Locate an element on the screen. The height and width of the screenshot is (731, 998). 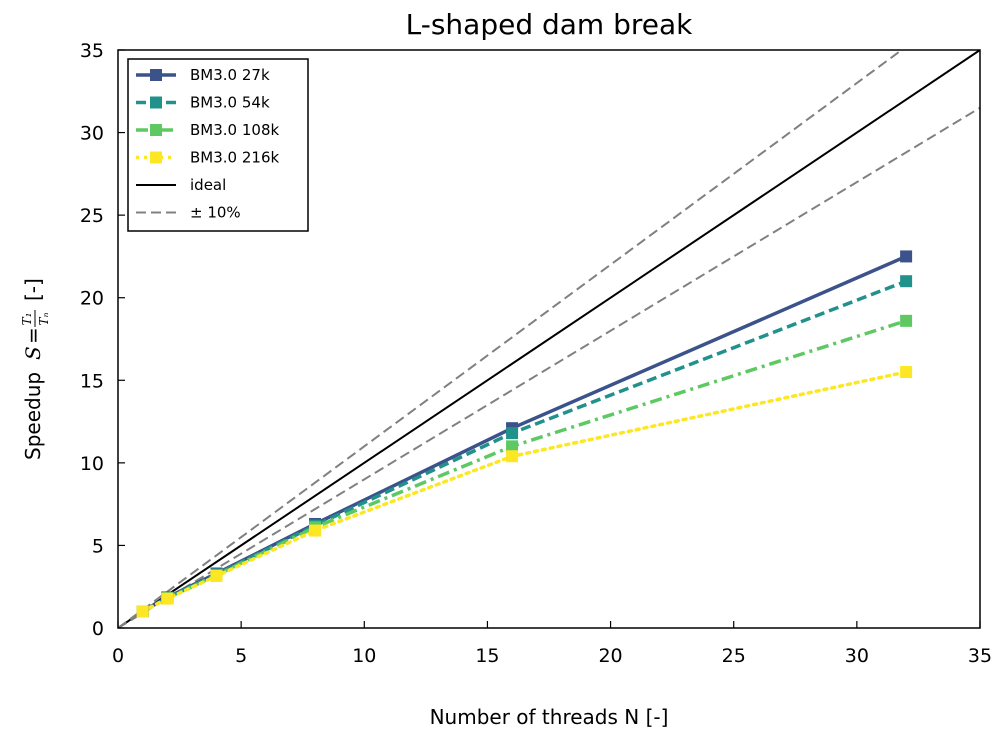
y-axis-label-unit: [-] is located at coordinates (33, 289).